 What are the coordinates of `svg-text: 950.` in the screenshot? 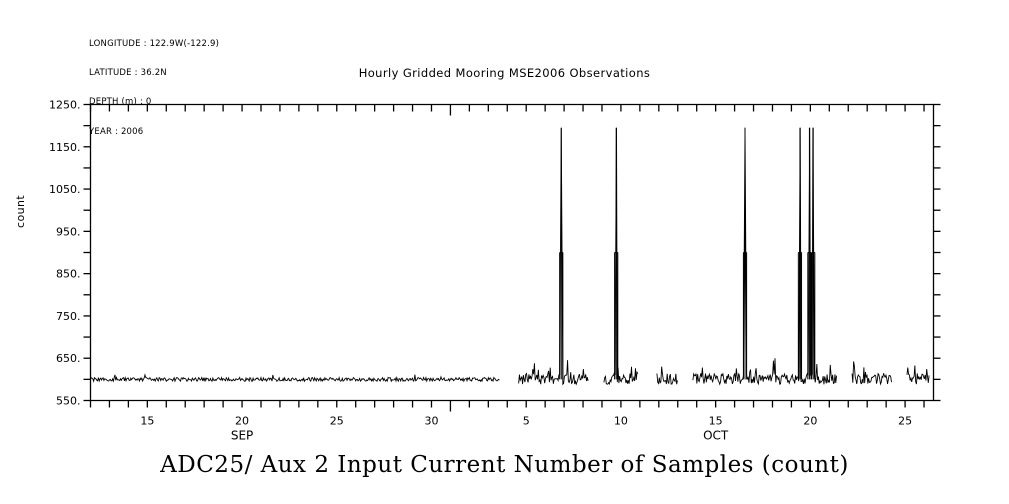 It's located at (68, 231).